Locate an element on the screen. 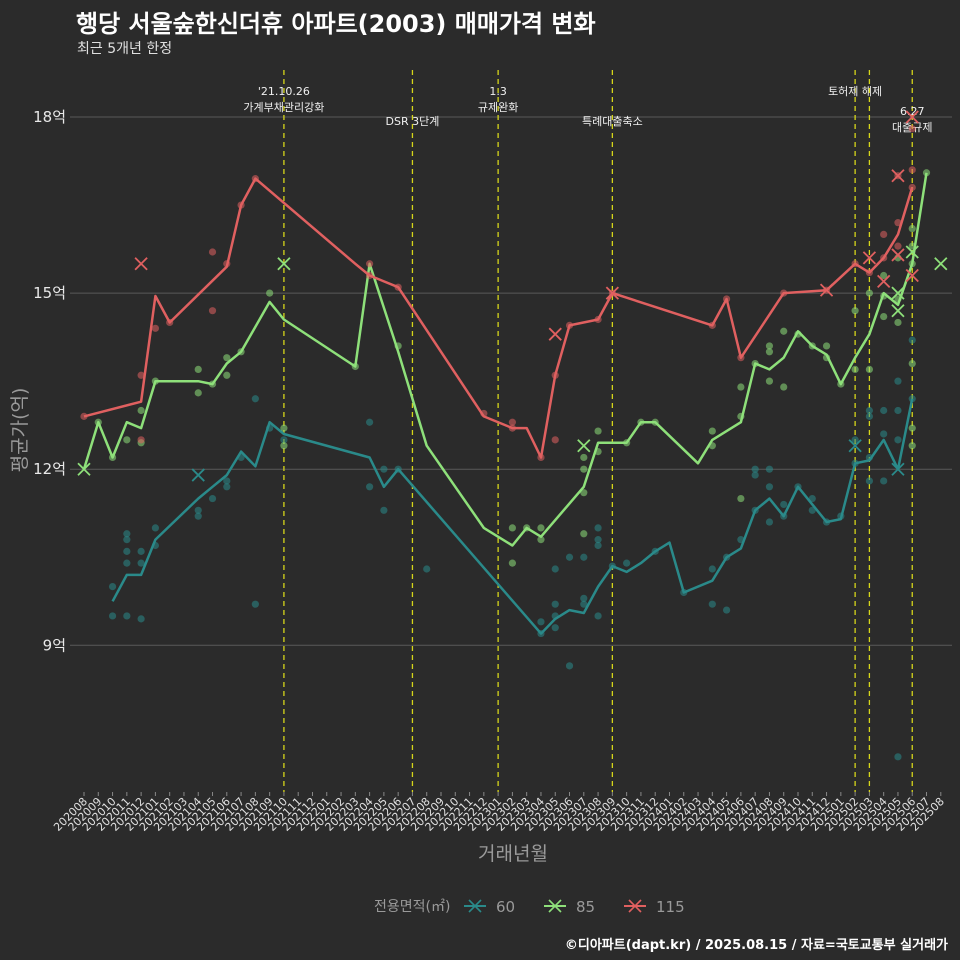 The image size is (960, 960). event-label-line: 가계부채관리강화 is located at coordinates (283, 107).